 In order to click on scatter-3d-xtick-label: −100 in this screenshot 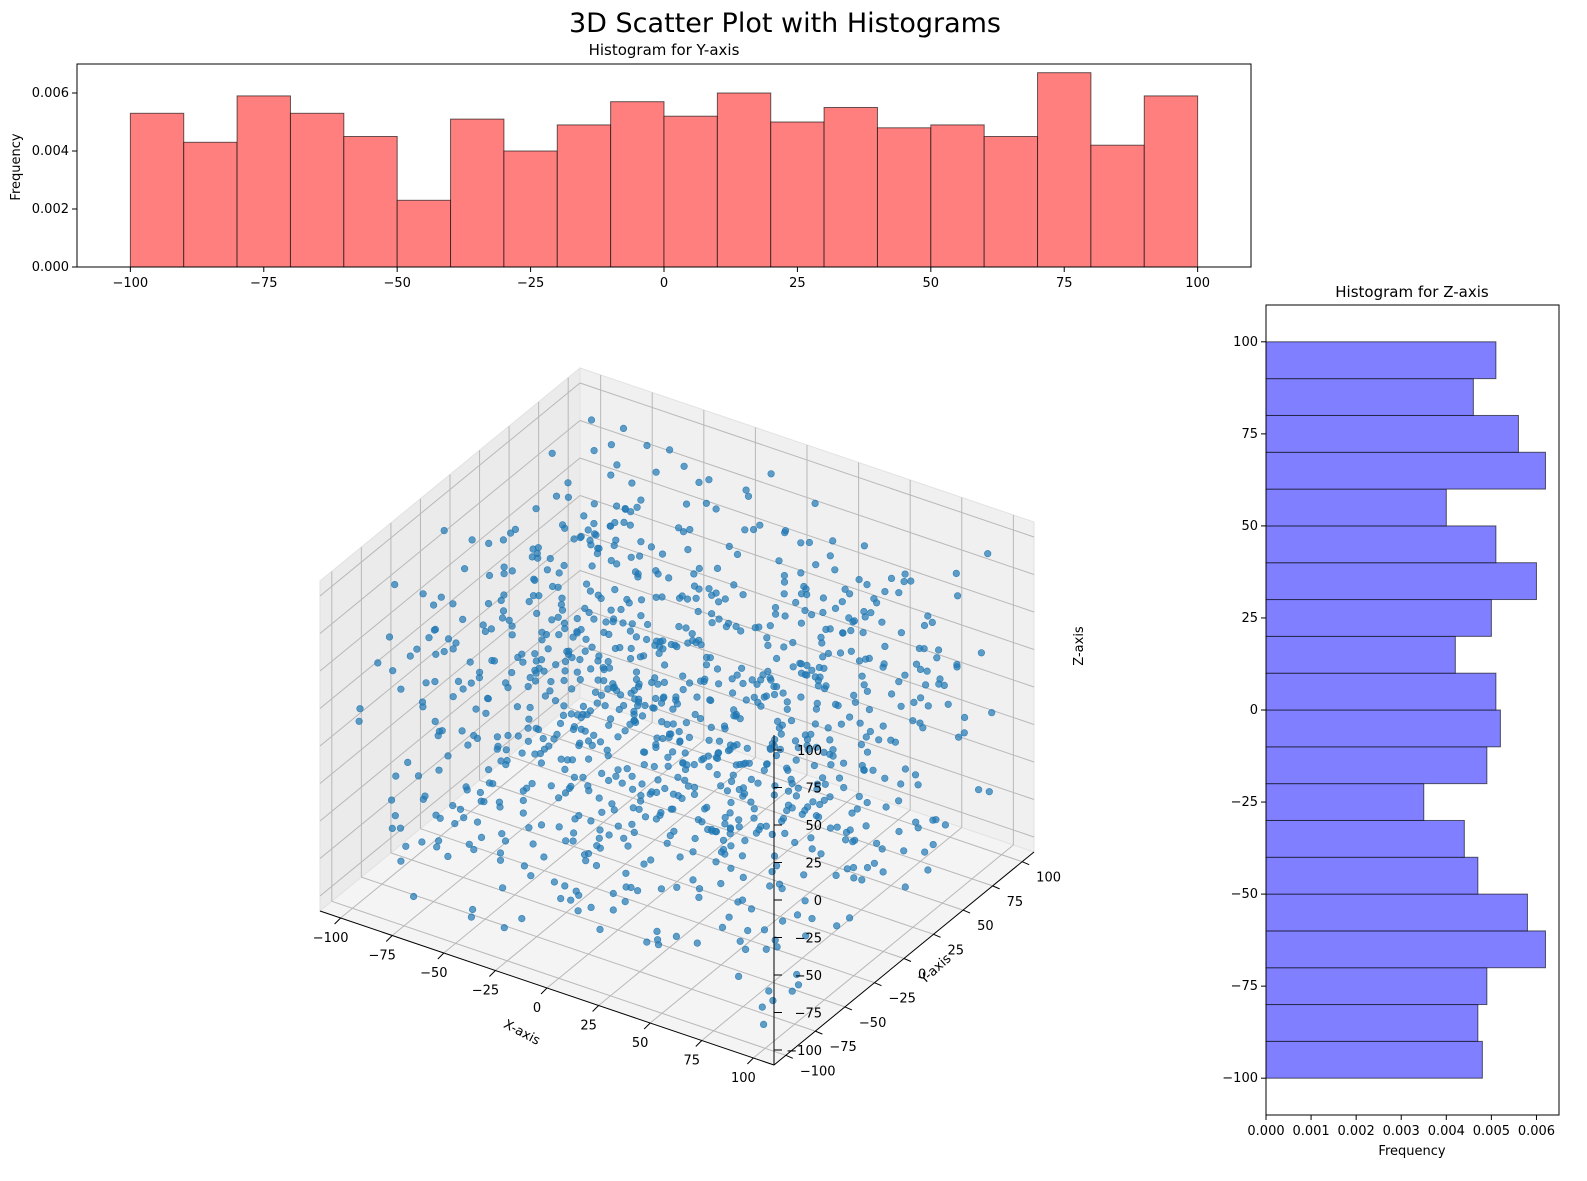, I will do `click(331, 938)`.